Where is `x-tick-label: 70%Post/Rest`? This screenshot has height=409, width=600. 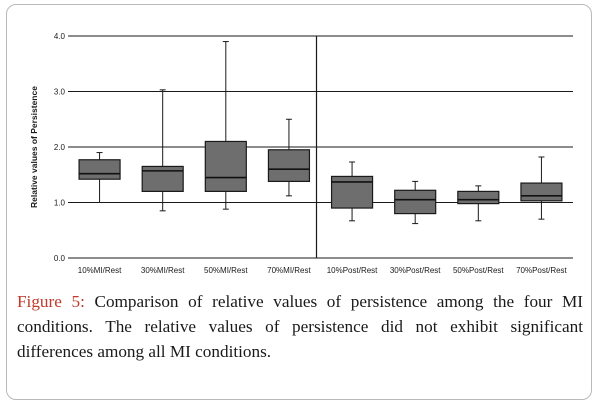 x-tick-label: 70%Post/Rest is located at coordinates (541, 270).